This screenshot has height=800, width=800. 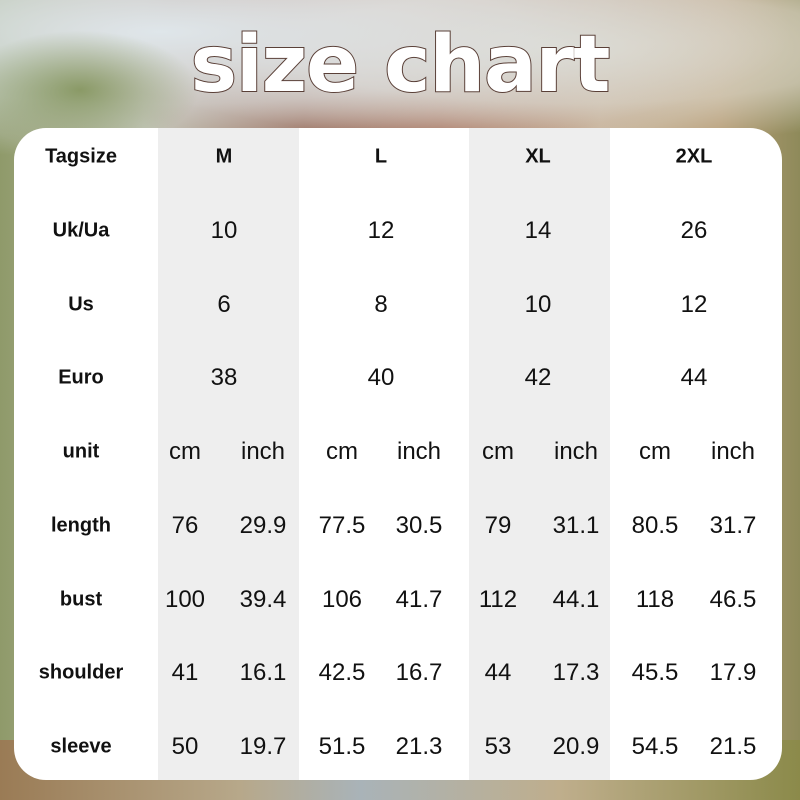 I want to click on table-cell: 19.7, so click(x=263, y=746).